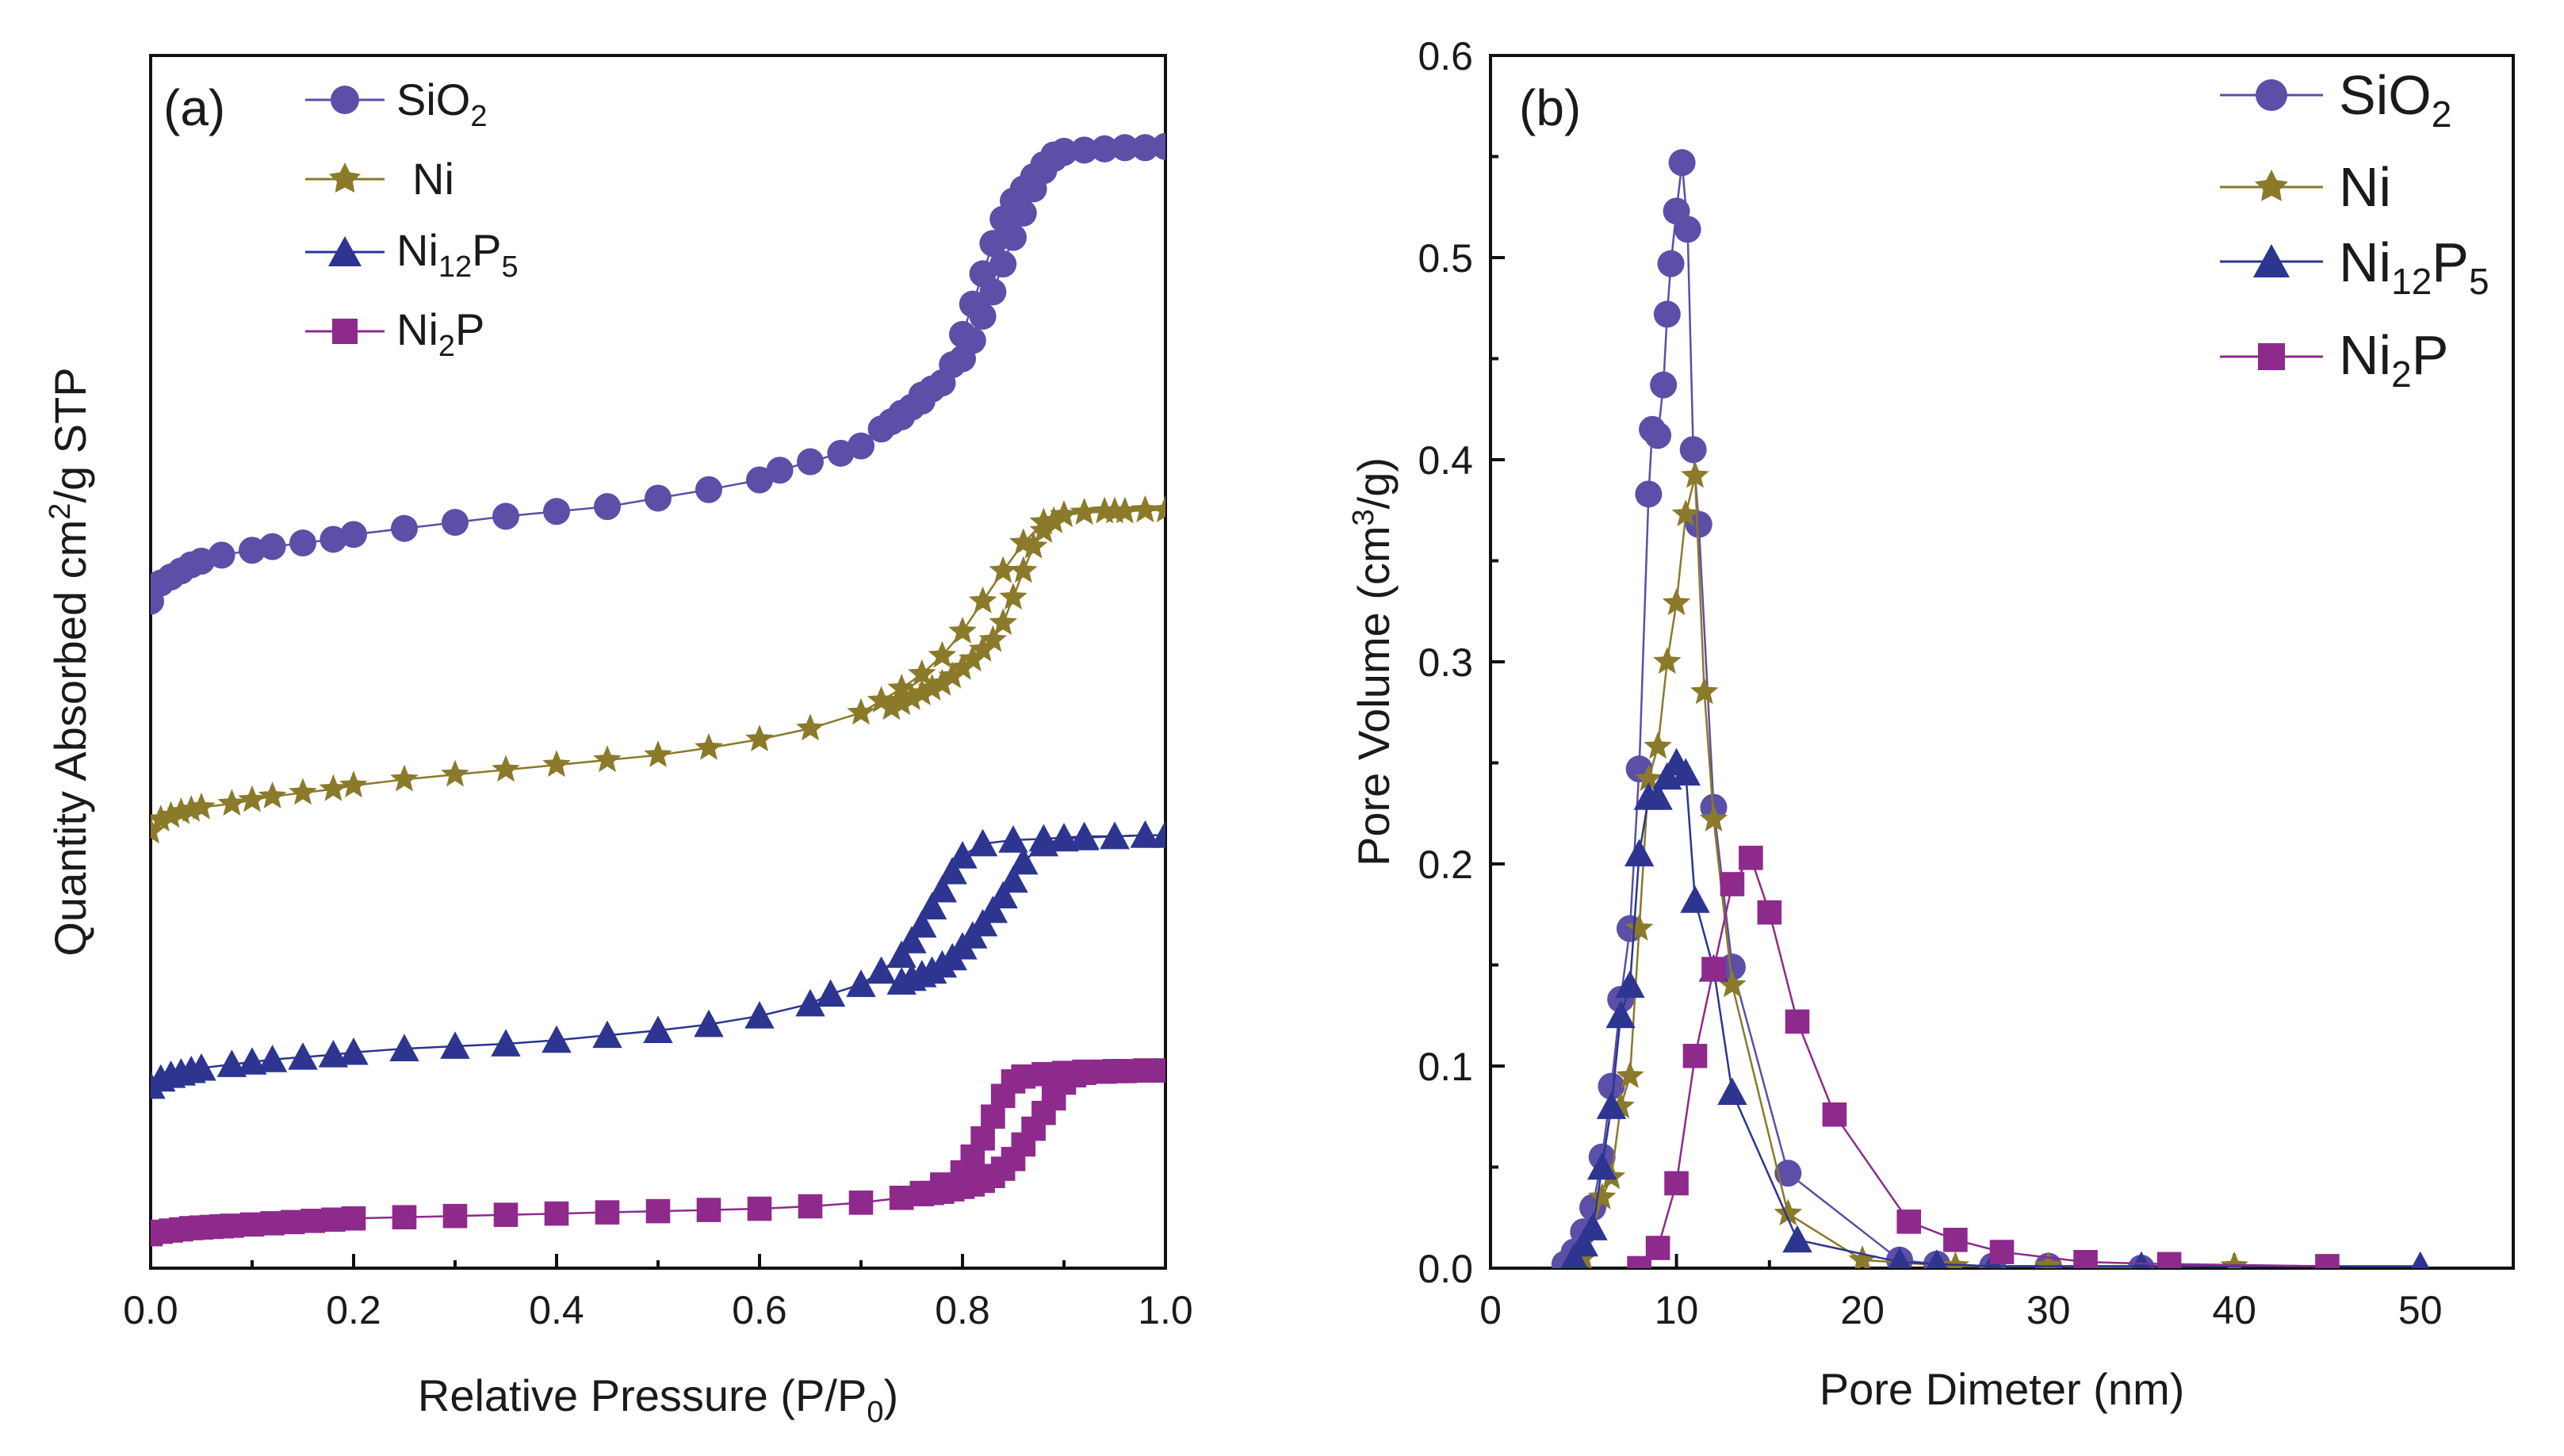 This screenshot has height=1456, width=2564. Describe the element at coordinates (658, 1293) in the screenshot. I see `panel-a-x-ticks: 0.0 0.2 0.4 0.6 0.8 1.0` at that location.